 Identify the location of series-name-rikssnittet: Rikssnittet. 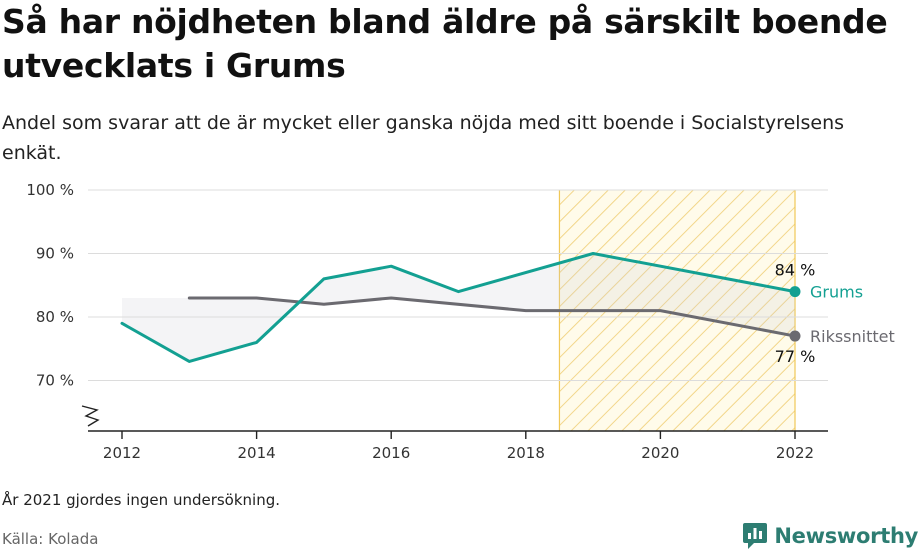
(852, 336).